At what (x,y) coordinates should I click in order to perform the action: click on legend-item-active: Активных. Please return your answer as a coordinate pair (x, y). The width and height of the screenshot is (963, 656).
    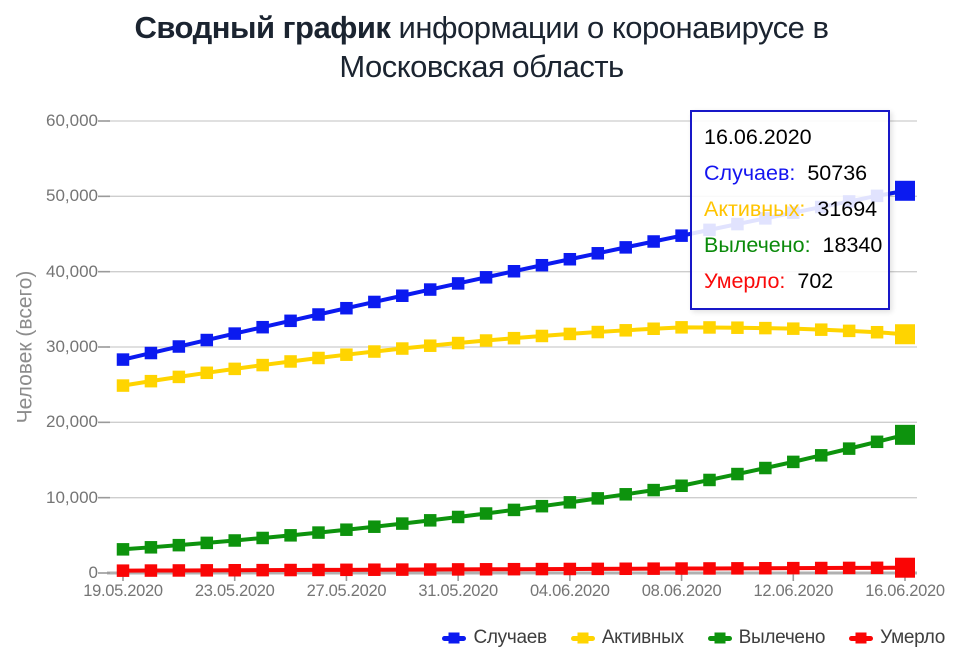
    Looking at the image, I should click on (627, 638).